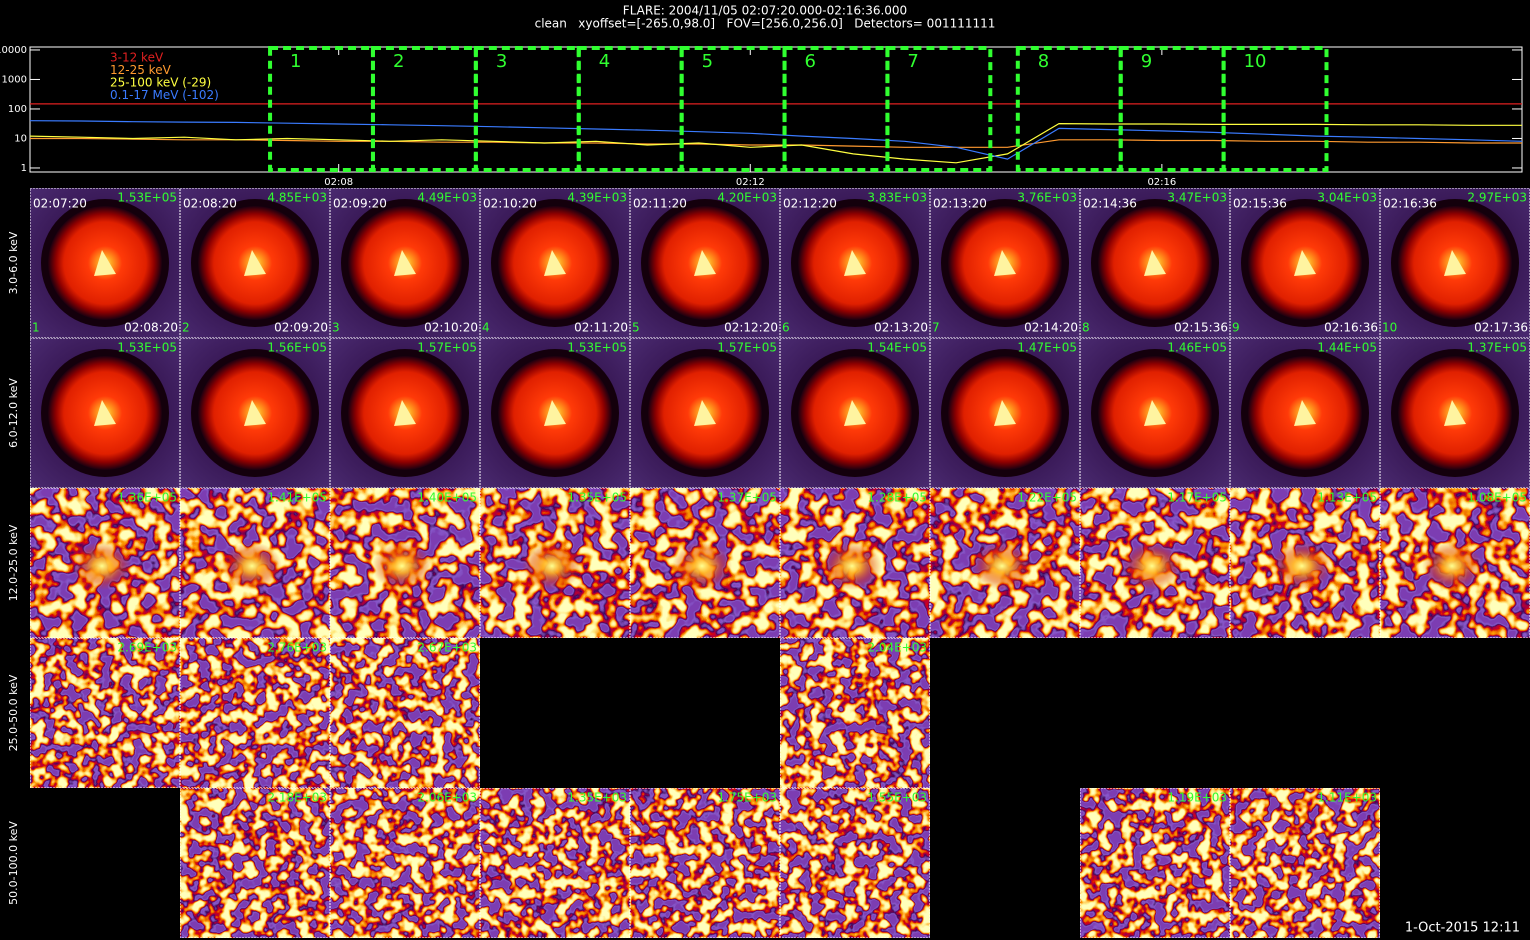 The height and width of the screenshot is (940, 1530). What do you see at coordinates (747, 348) in the screenshot?
I see `max-value: 1.57E+05` at bounding box center [747, 348].